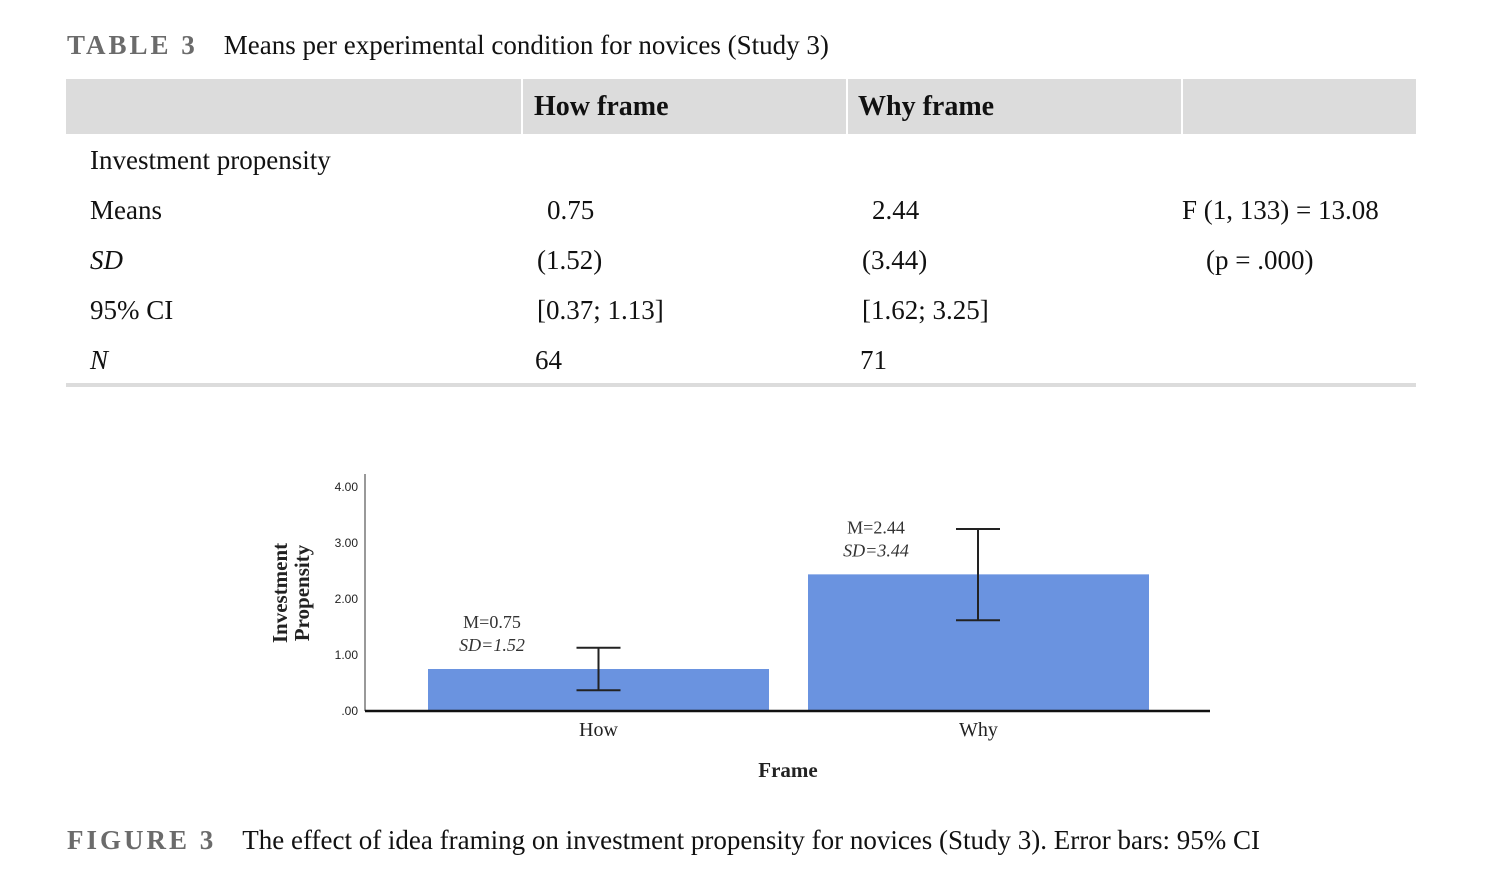 The width and height of the screenshot is (1500, 881). What do you see at coordinates (571, 210) in the screenshot?
I see `how-means: 0.75` at bounding box center [571, 210].